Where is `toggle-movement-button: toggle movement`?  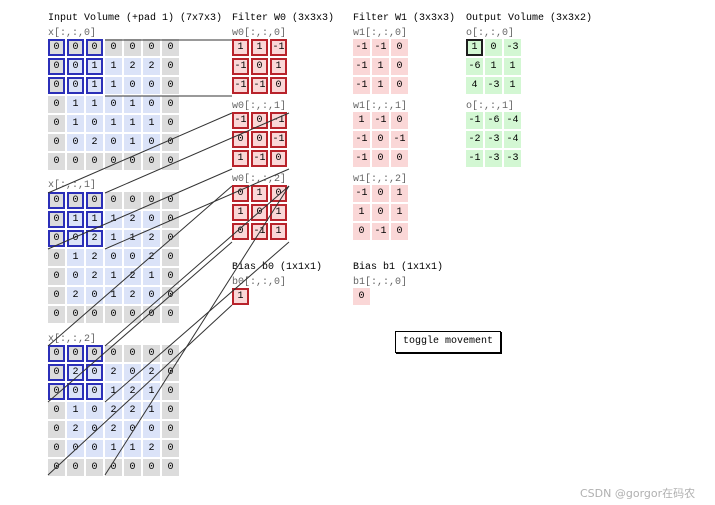 toggle-movement-button: toggle movement is located at coordinates (448, 342).